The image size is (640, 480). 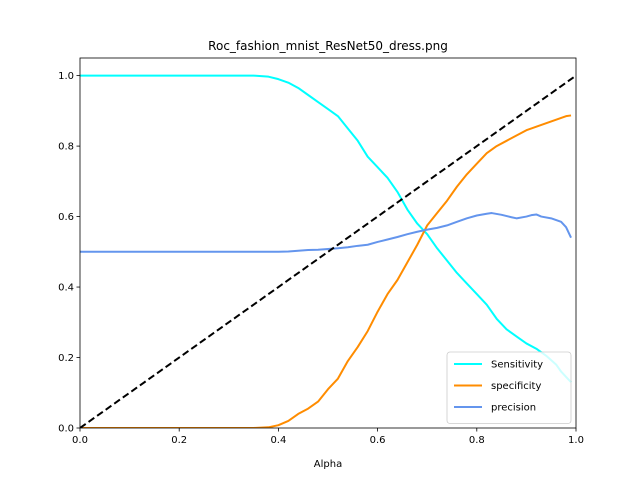 I want to click on legend-box, so click(x=509, y=387).